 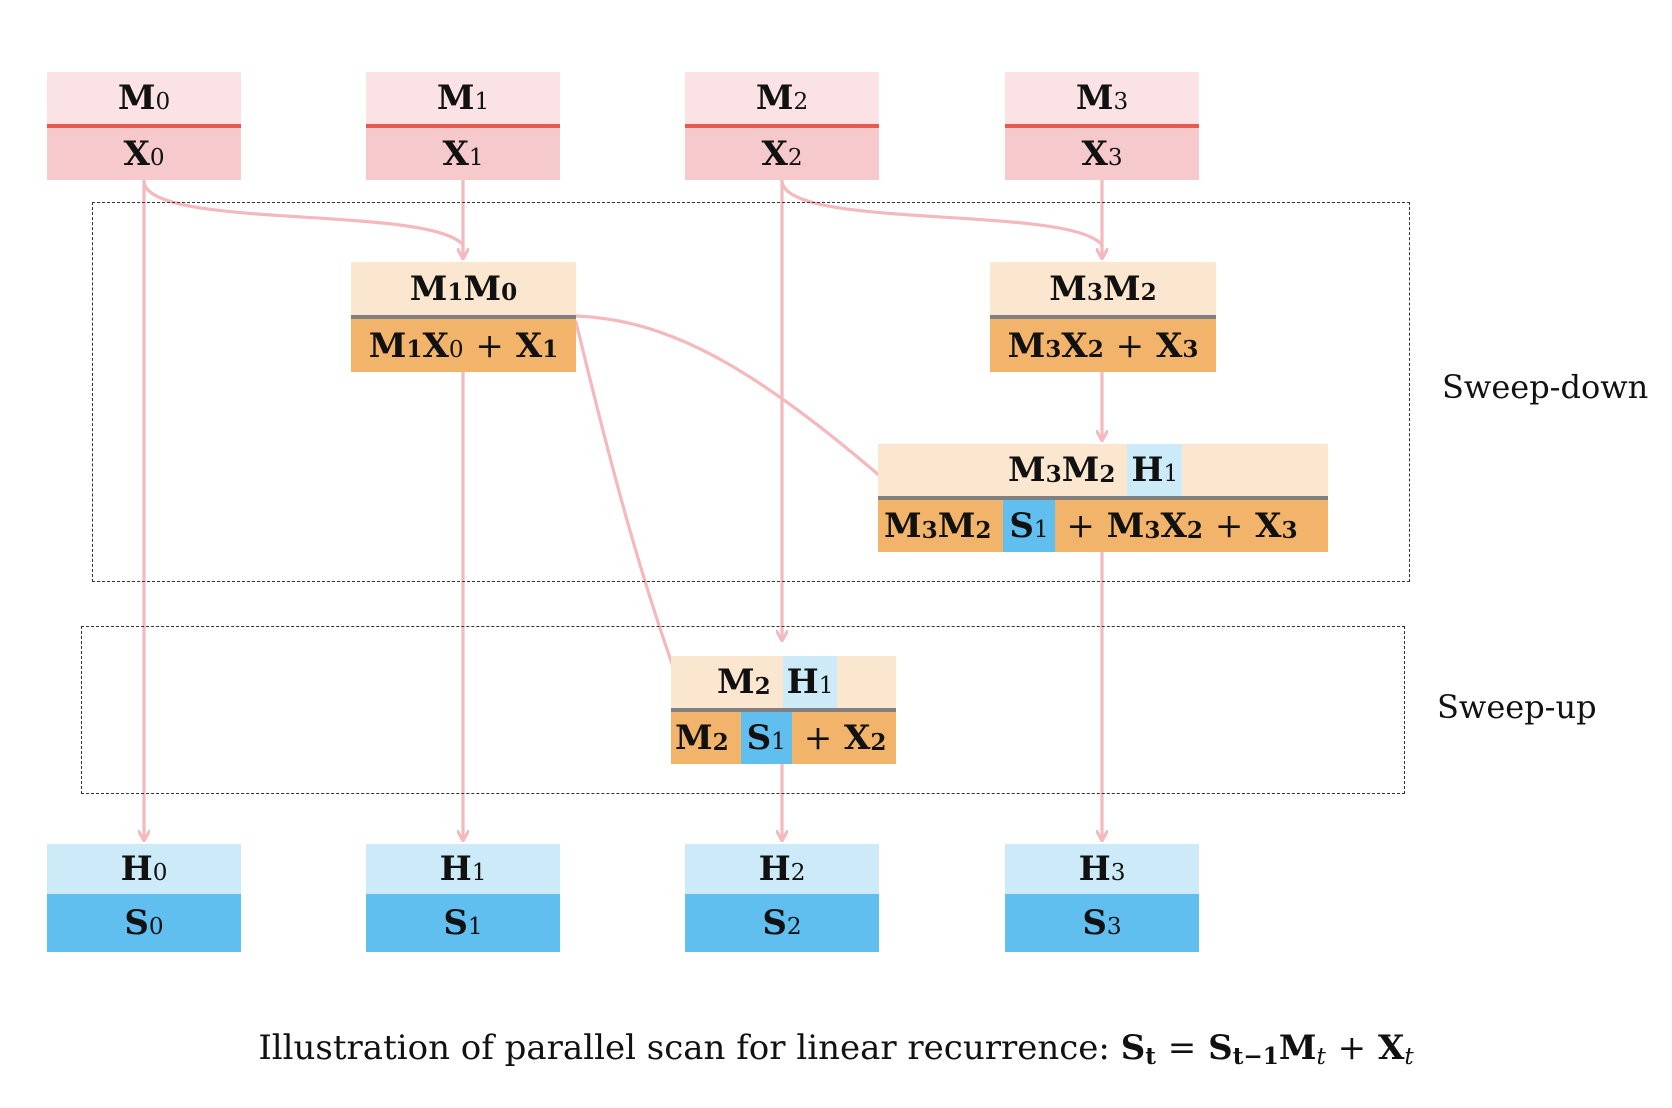 I want to click on m-0-sub: 0, so click(x=163, y=102).